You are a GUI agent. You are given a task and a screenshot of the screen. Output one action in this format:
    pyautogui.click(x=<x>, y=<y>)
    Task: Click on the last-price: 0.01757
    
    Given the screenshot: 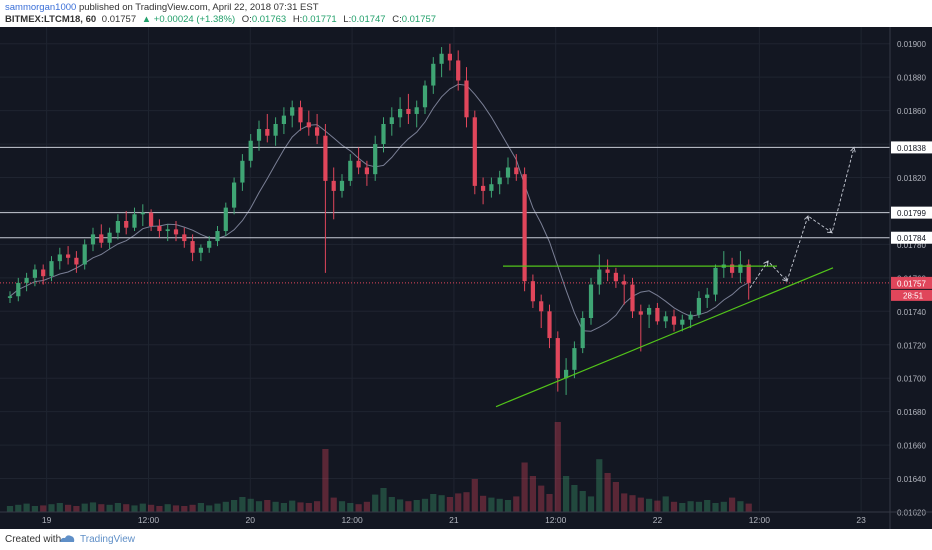 What is the action you would take?
    pyautogui.click(x=119, y=19)
    